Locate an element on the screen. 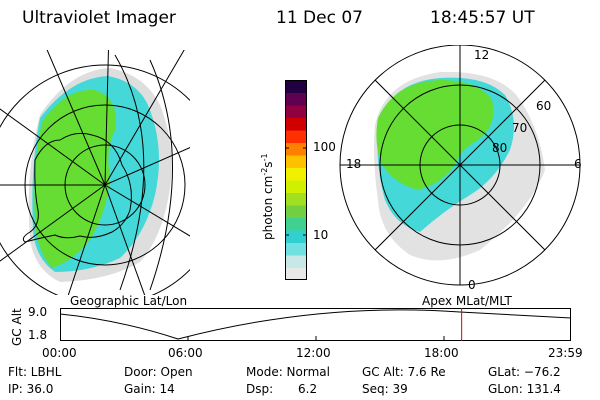 This screenshot has height=400, width=600. gain-info: Gain: 14 is located at coordinates (149, 389).